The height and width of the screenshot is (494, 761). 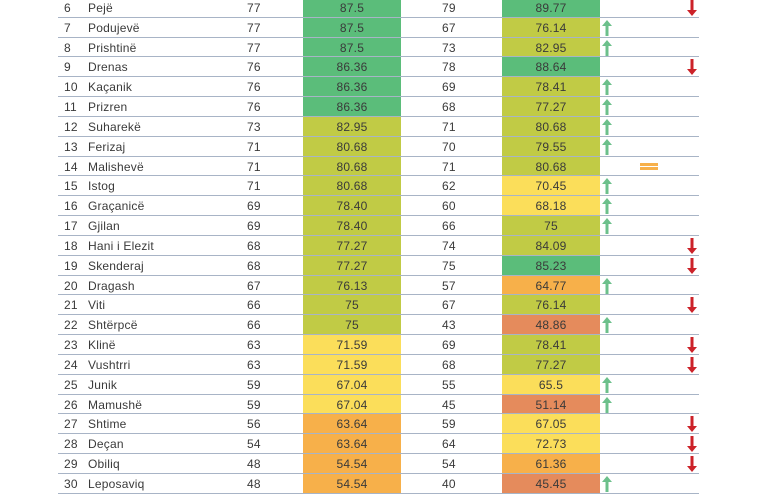 What do you see at coordinates (254, 265) in the screenshot?
I see `current-points: 68` at bounding box center [254, 265].